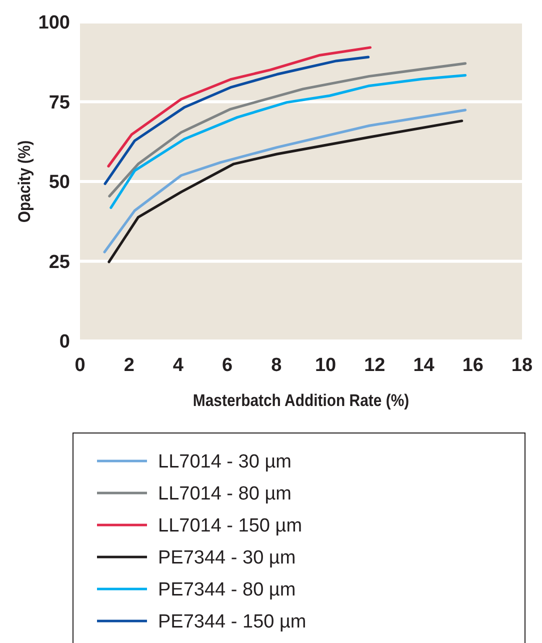 This screenshot has width=542, height=643. I want to click on x-tick-label: 16, so click(473, 365).